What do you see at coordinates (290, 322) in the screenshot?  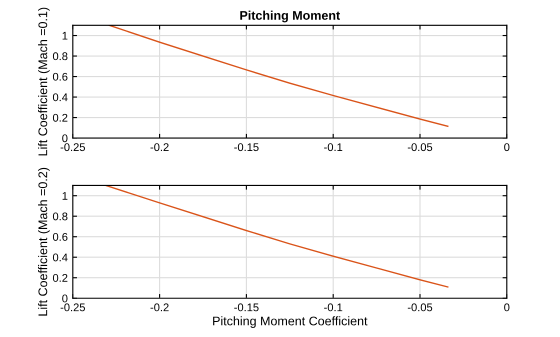 I see `x-axis-title: Pitching Moment Coefficient` at bounding box center [290, 322].